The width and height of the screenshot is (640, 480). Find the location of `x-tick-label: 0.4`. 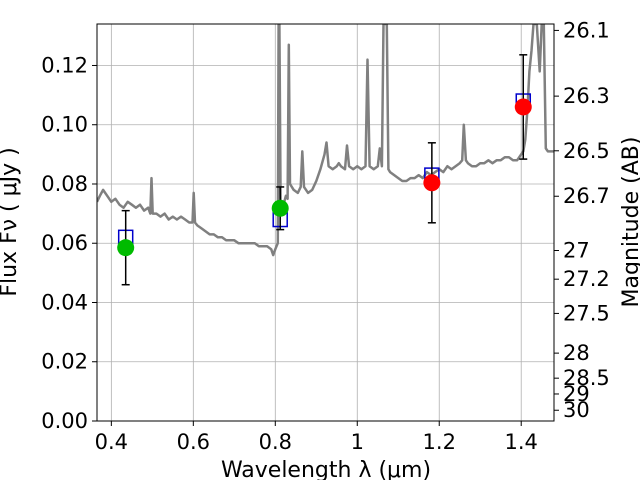

x-tick-label: 0.4 is located at coordinates (111, 442).